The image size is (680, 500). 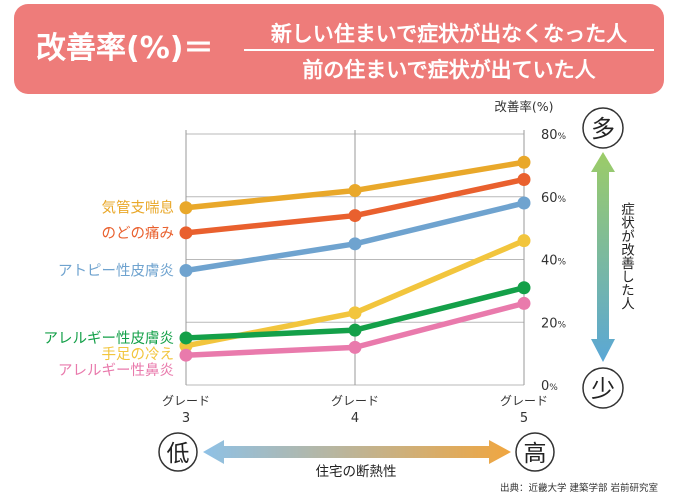 What do you see at coordinates (578, 488) in the screenshot?
I see `source-credit: 出典：近畿大学 建築学部 岩前研究室` at bounding box center [578, 488].